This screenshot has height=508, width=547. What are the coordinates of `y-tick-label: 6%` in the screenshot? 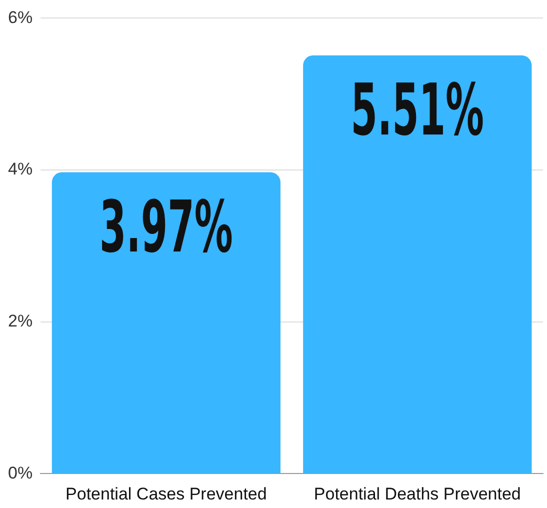 It's located at (20, 17).